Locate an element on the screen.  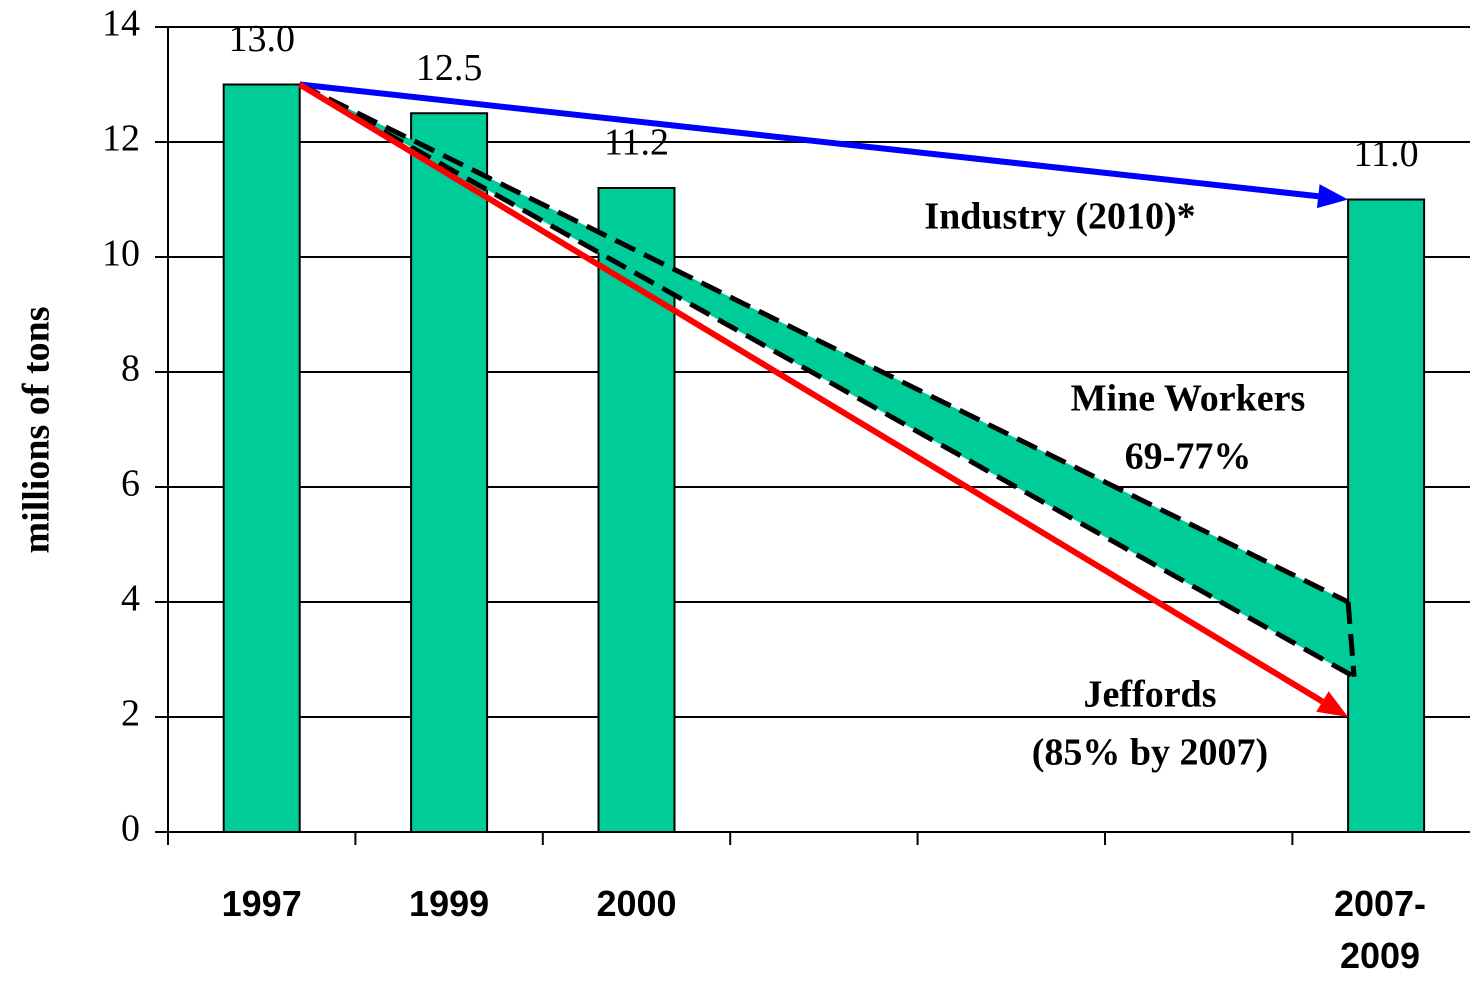
x-tick-label: 1997 is located at coordinates (261, 903).